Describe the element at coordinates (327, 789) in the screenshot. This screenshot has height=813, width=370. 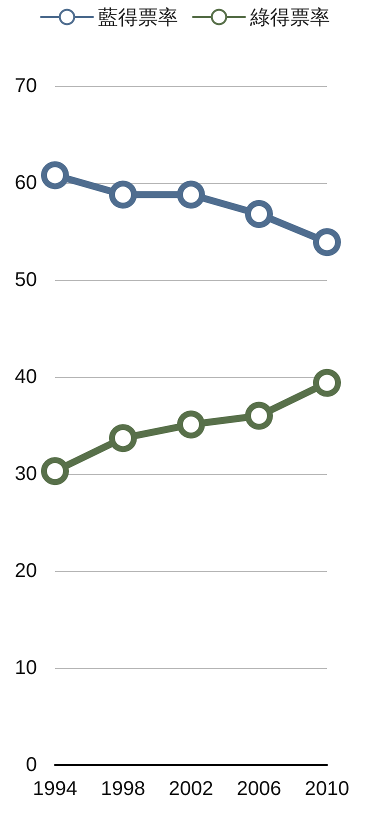
I see `x-tick-label: 2010` at that location.